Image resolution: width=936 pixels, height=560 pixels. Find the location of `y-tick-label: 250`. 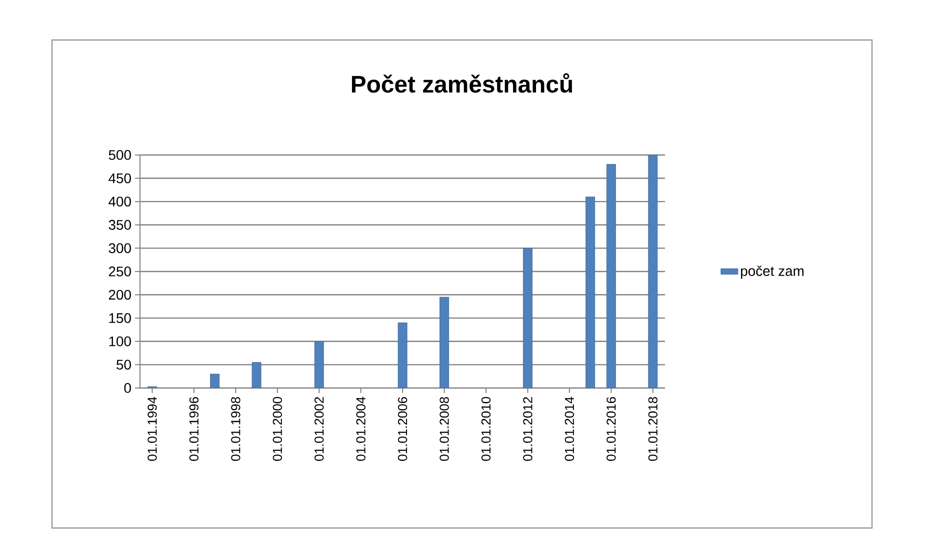

y-tick-label: 250 is located at coordinates (119, 271).